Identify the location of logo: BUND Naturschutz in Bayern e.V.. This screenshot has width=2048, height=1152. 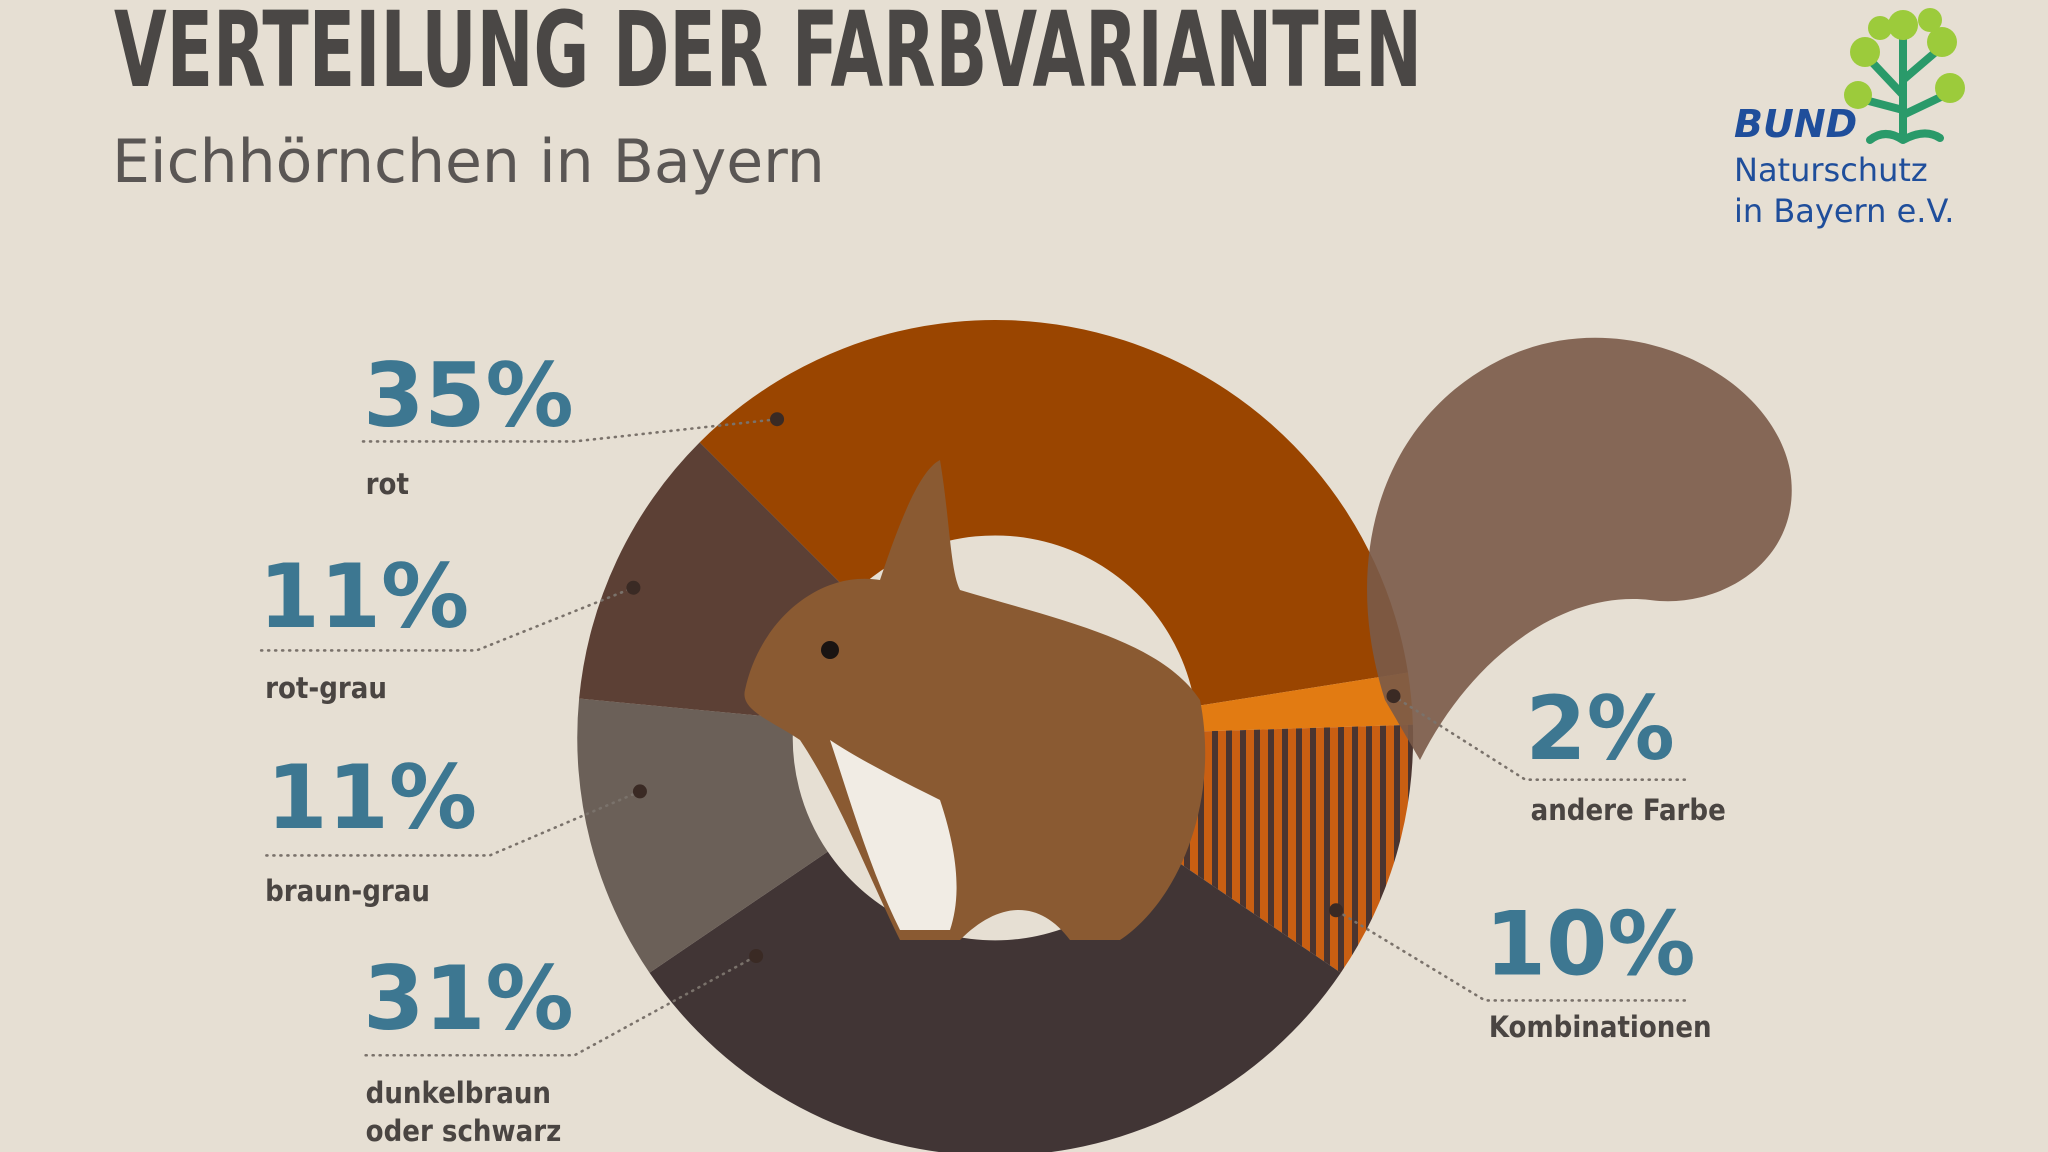
(1849, 119).